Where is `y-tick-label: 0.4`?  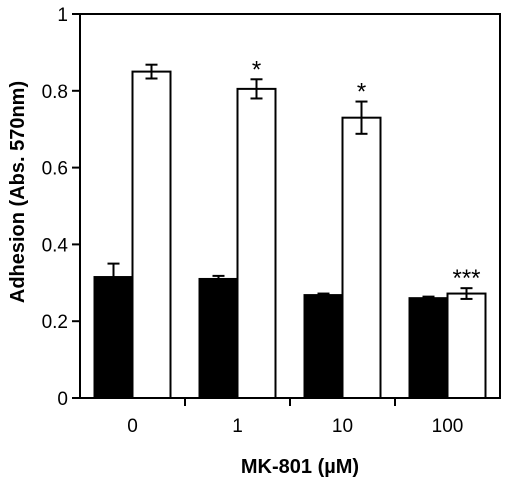
y-tick-label: 0.4 is located at coordinates (55, 245).